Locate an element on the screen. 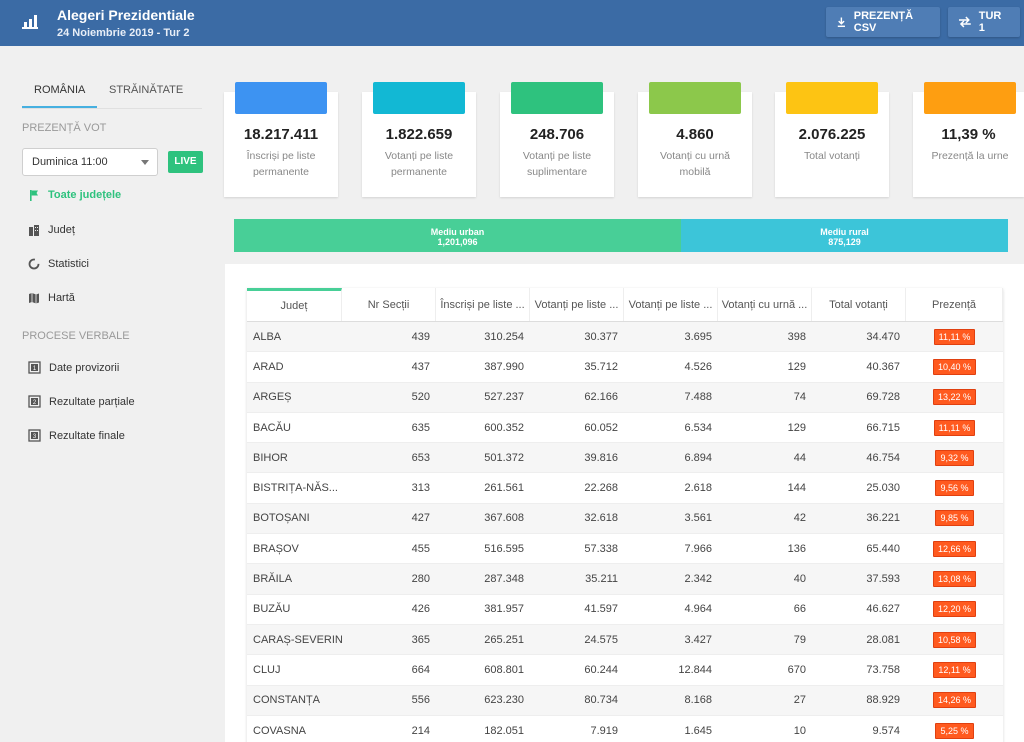  turnout-badge: 13,22 % is located at coordinates (954, 397).